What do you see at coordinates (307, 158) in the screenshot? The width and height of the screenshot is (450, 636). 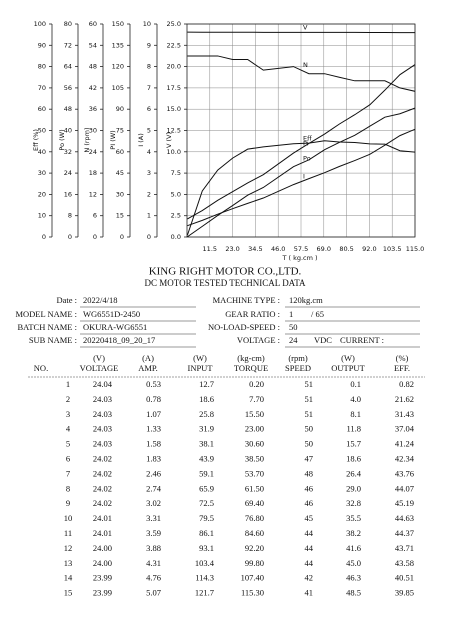 I see `curve-label: Po` at bounding box center [307, 158].